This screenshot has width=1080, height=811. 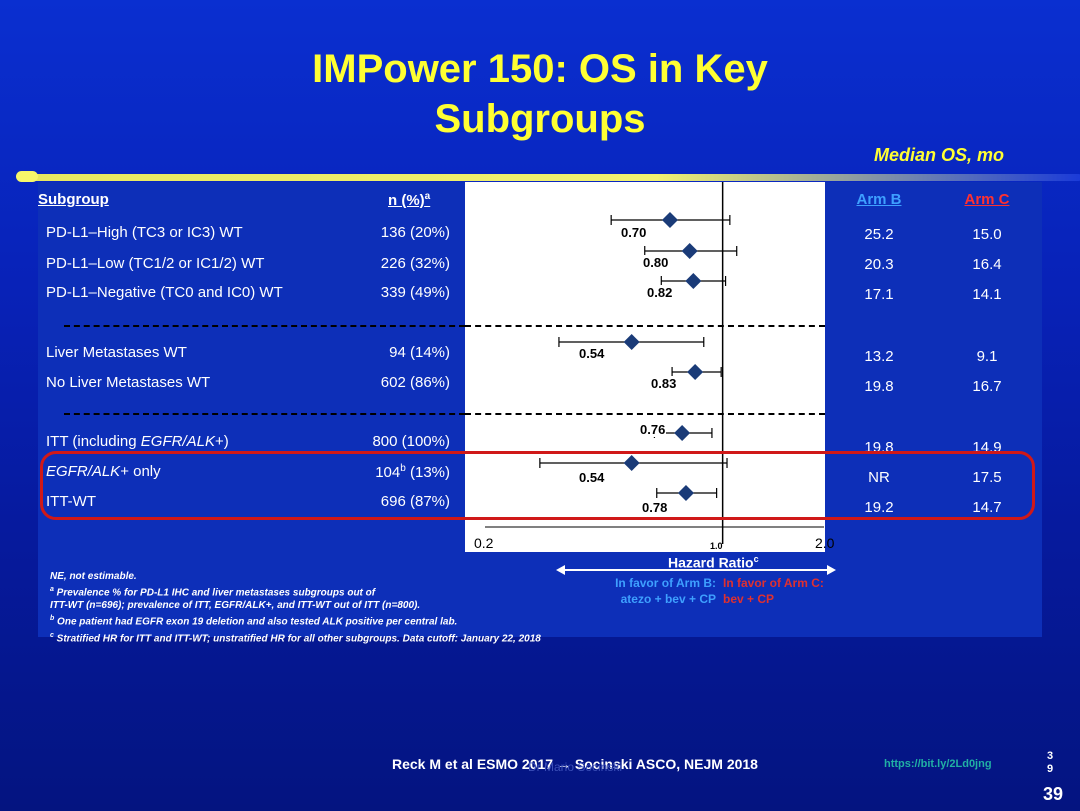 I want to click on row-label-pdl1-negative: PD-L1–Negative (TC0 and IC0) WT, so click(x=164, y=292).